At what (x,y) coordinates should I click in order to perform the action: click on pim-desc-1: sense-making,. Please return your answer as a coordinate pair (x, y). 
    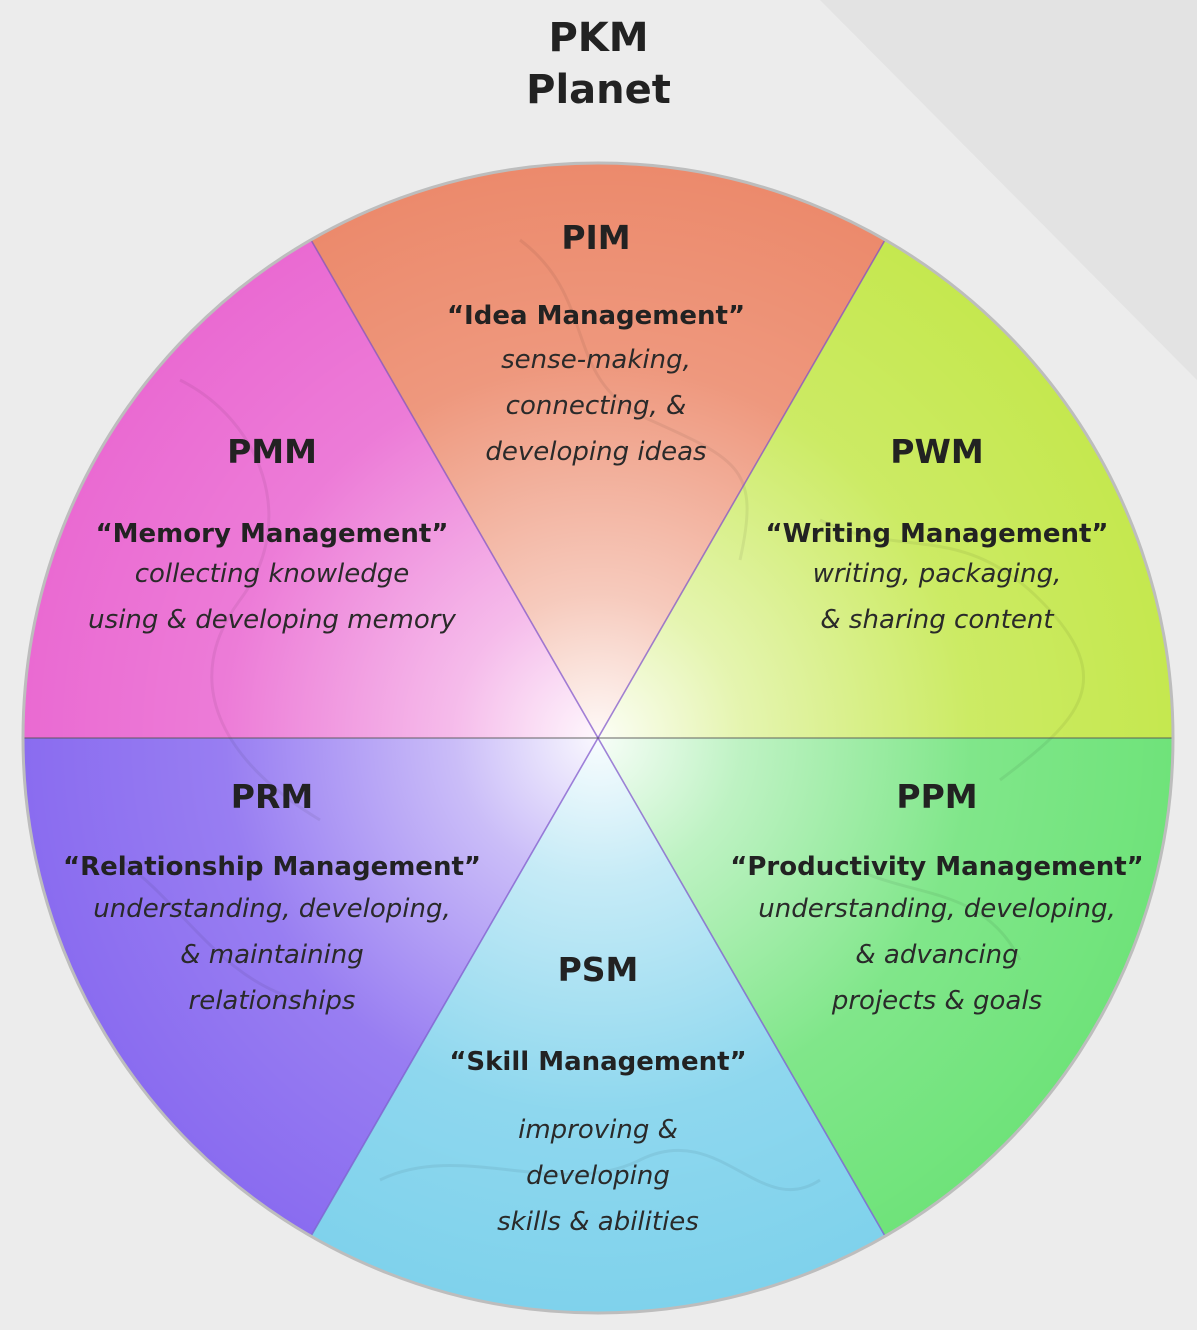
    Looking at the image, I should click on (596, 360).